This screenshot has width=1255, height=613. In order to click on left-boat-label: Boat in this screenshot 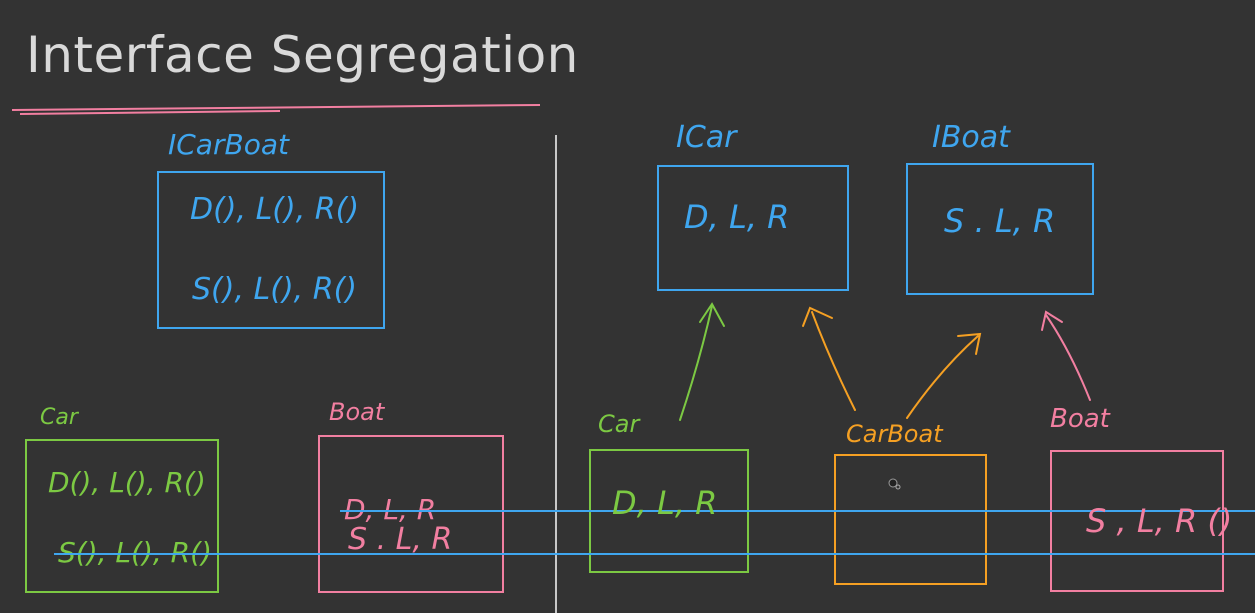, I will do `click(357, 412)`.